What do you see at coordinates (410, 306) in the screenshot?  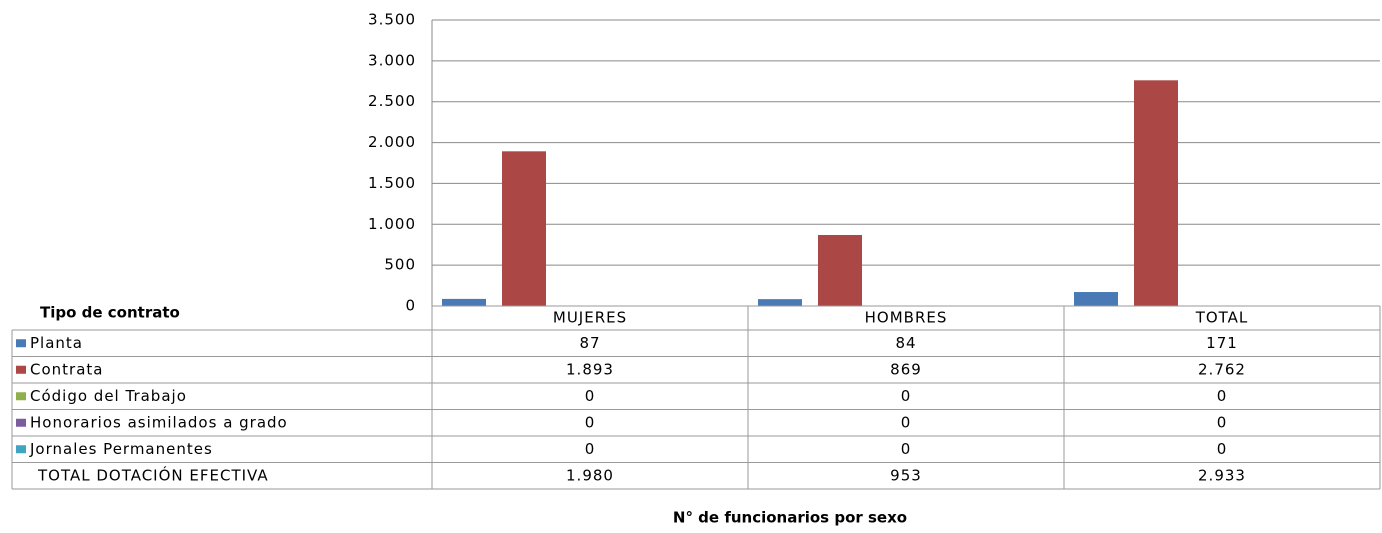 I see `y-tick-label: 0` at bounding box center [410, 306].